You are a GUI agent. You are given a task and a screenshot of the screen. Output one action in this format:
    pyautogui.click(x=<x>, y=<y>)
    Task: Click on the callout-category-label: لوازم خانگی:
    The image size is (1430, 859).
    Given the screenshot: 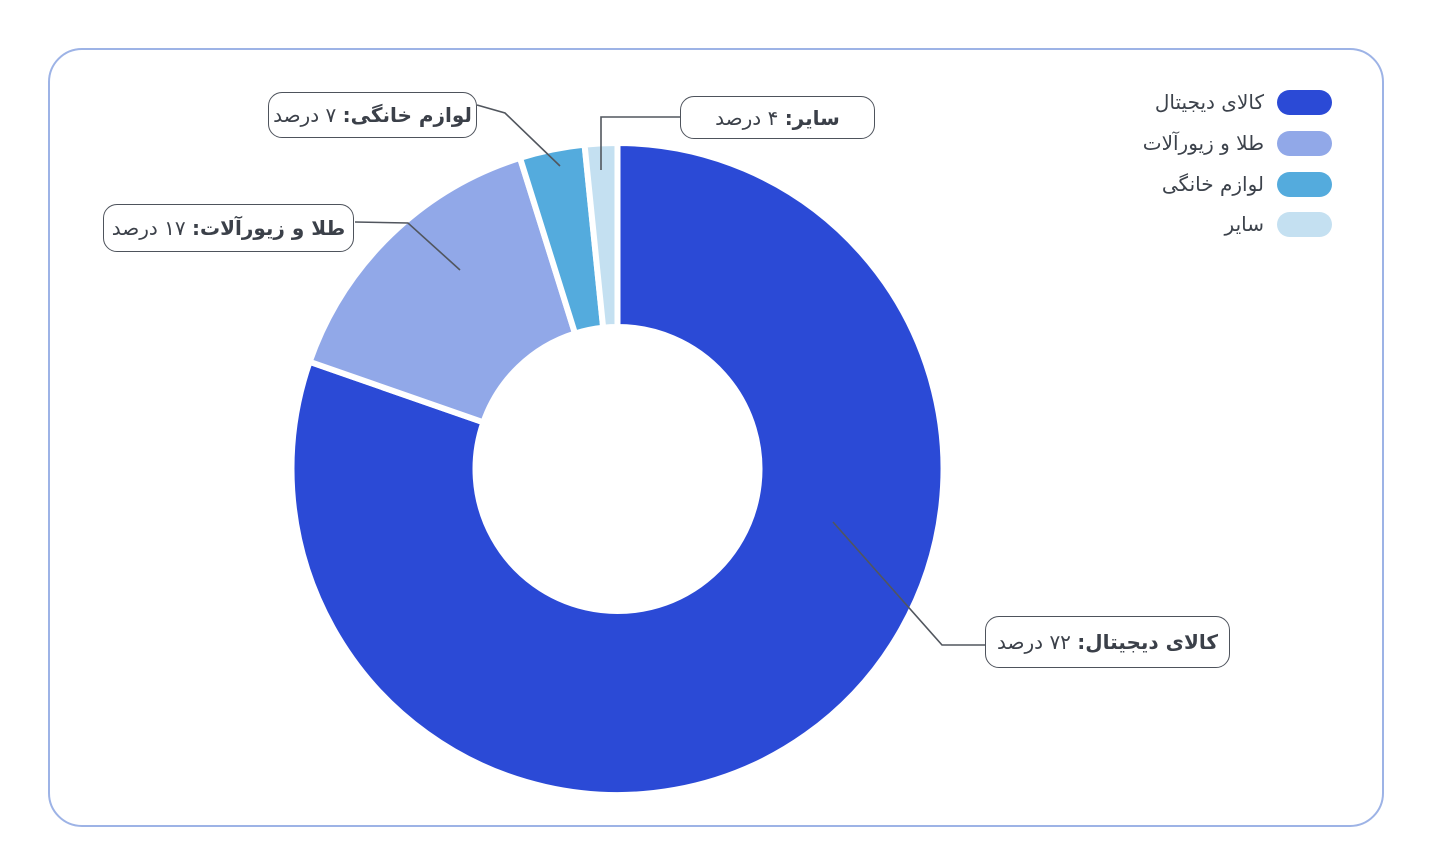 What is the action you would take?
    pyautogui.click(x=407, y=115)
    